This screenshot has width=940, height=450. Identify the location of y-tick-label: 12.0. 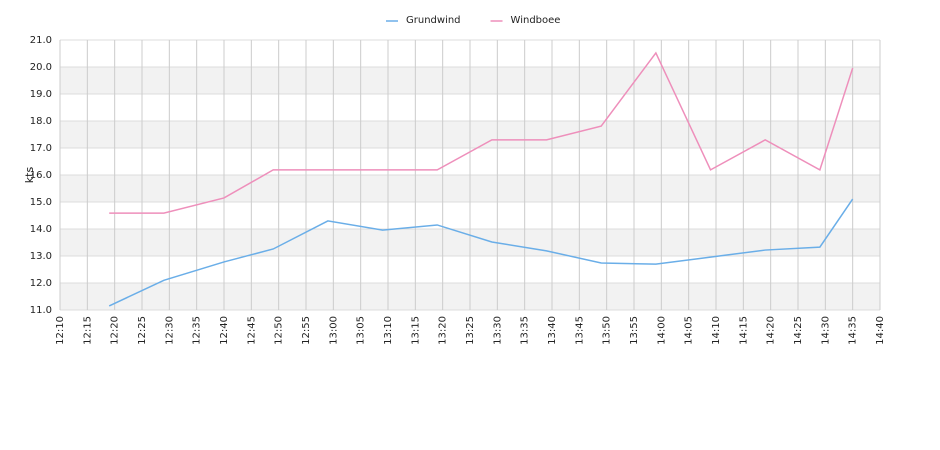
(41, 283).